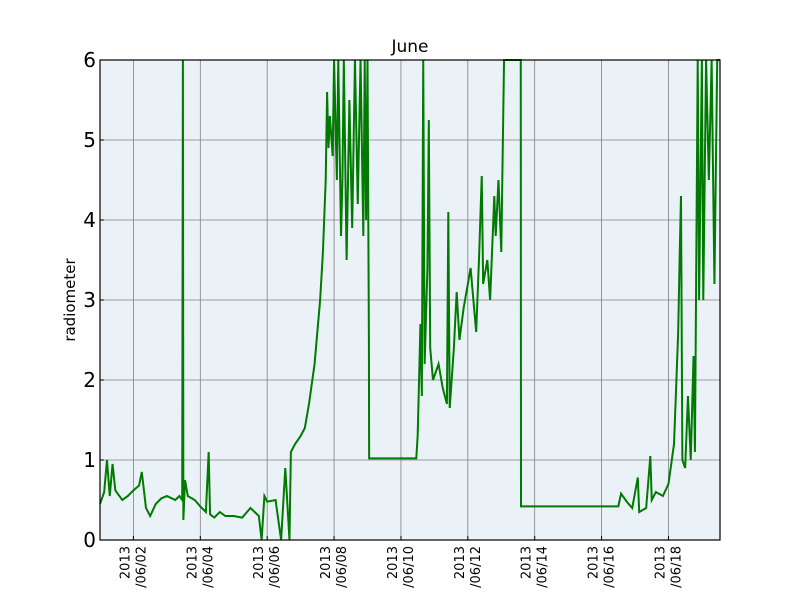 The width and height of the screenshot is (800, 600). Describe the element at coordinates (342, 567) in the screenshot. I see `x-tick-label-date: /06/08` at that location.